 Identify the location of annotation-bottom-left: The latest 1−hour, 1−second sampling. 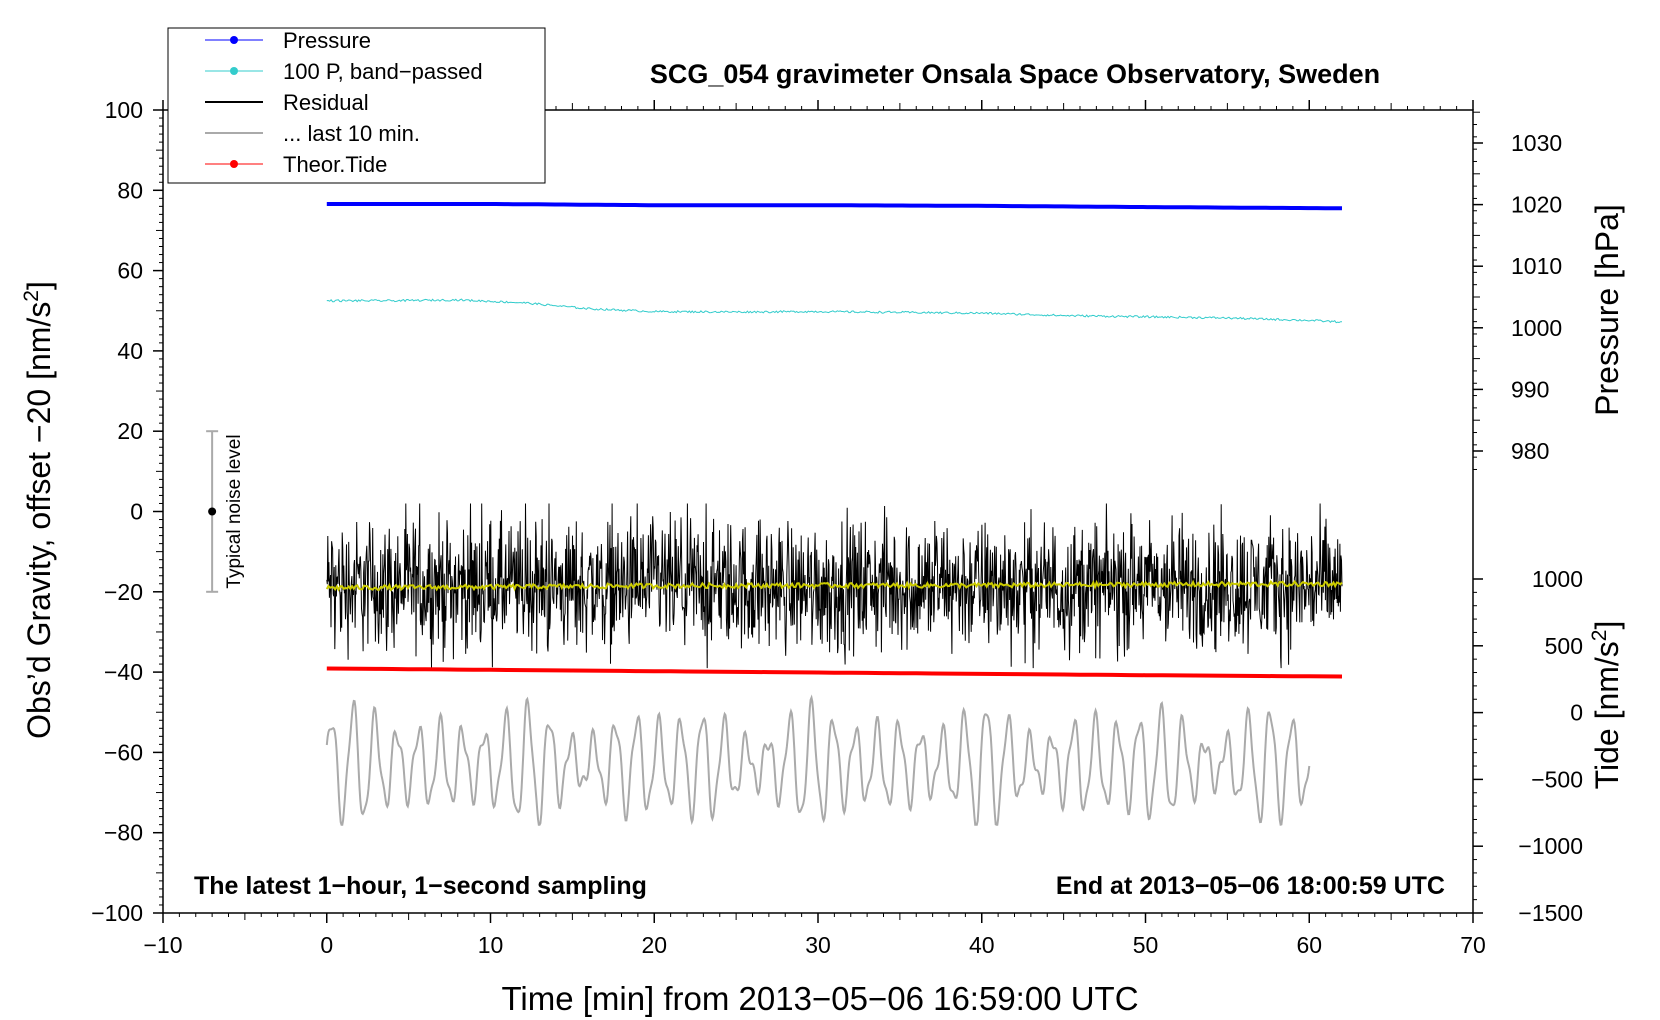
(420, 886).